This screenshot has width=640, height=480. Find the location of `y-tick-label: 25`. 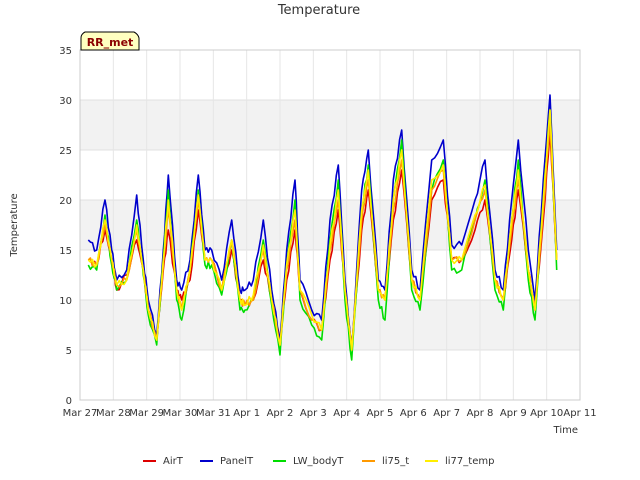

y-tick-label: 25 is located at coordinates (65, 151).